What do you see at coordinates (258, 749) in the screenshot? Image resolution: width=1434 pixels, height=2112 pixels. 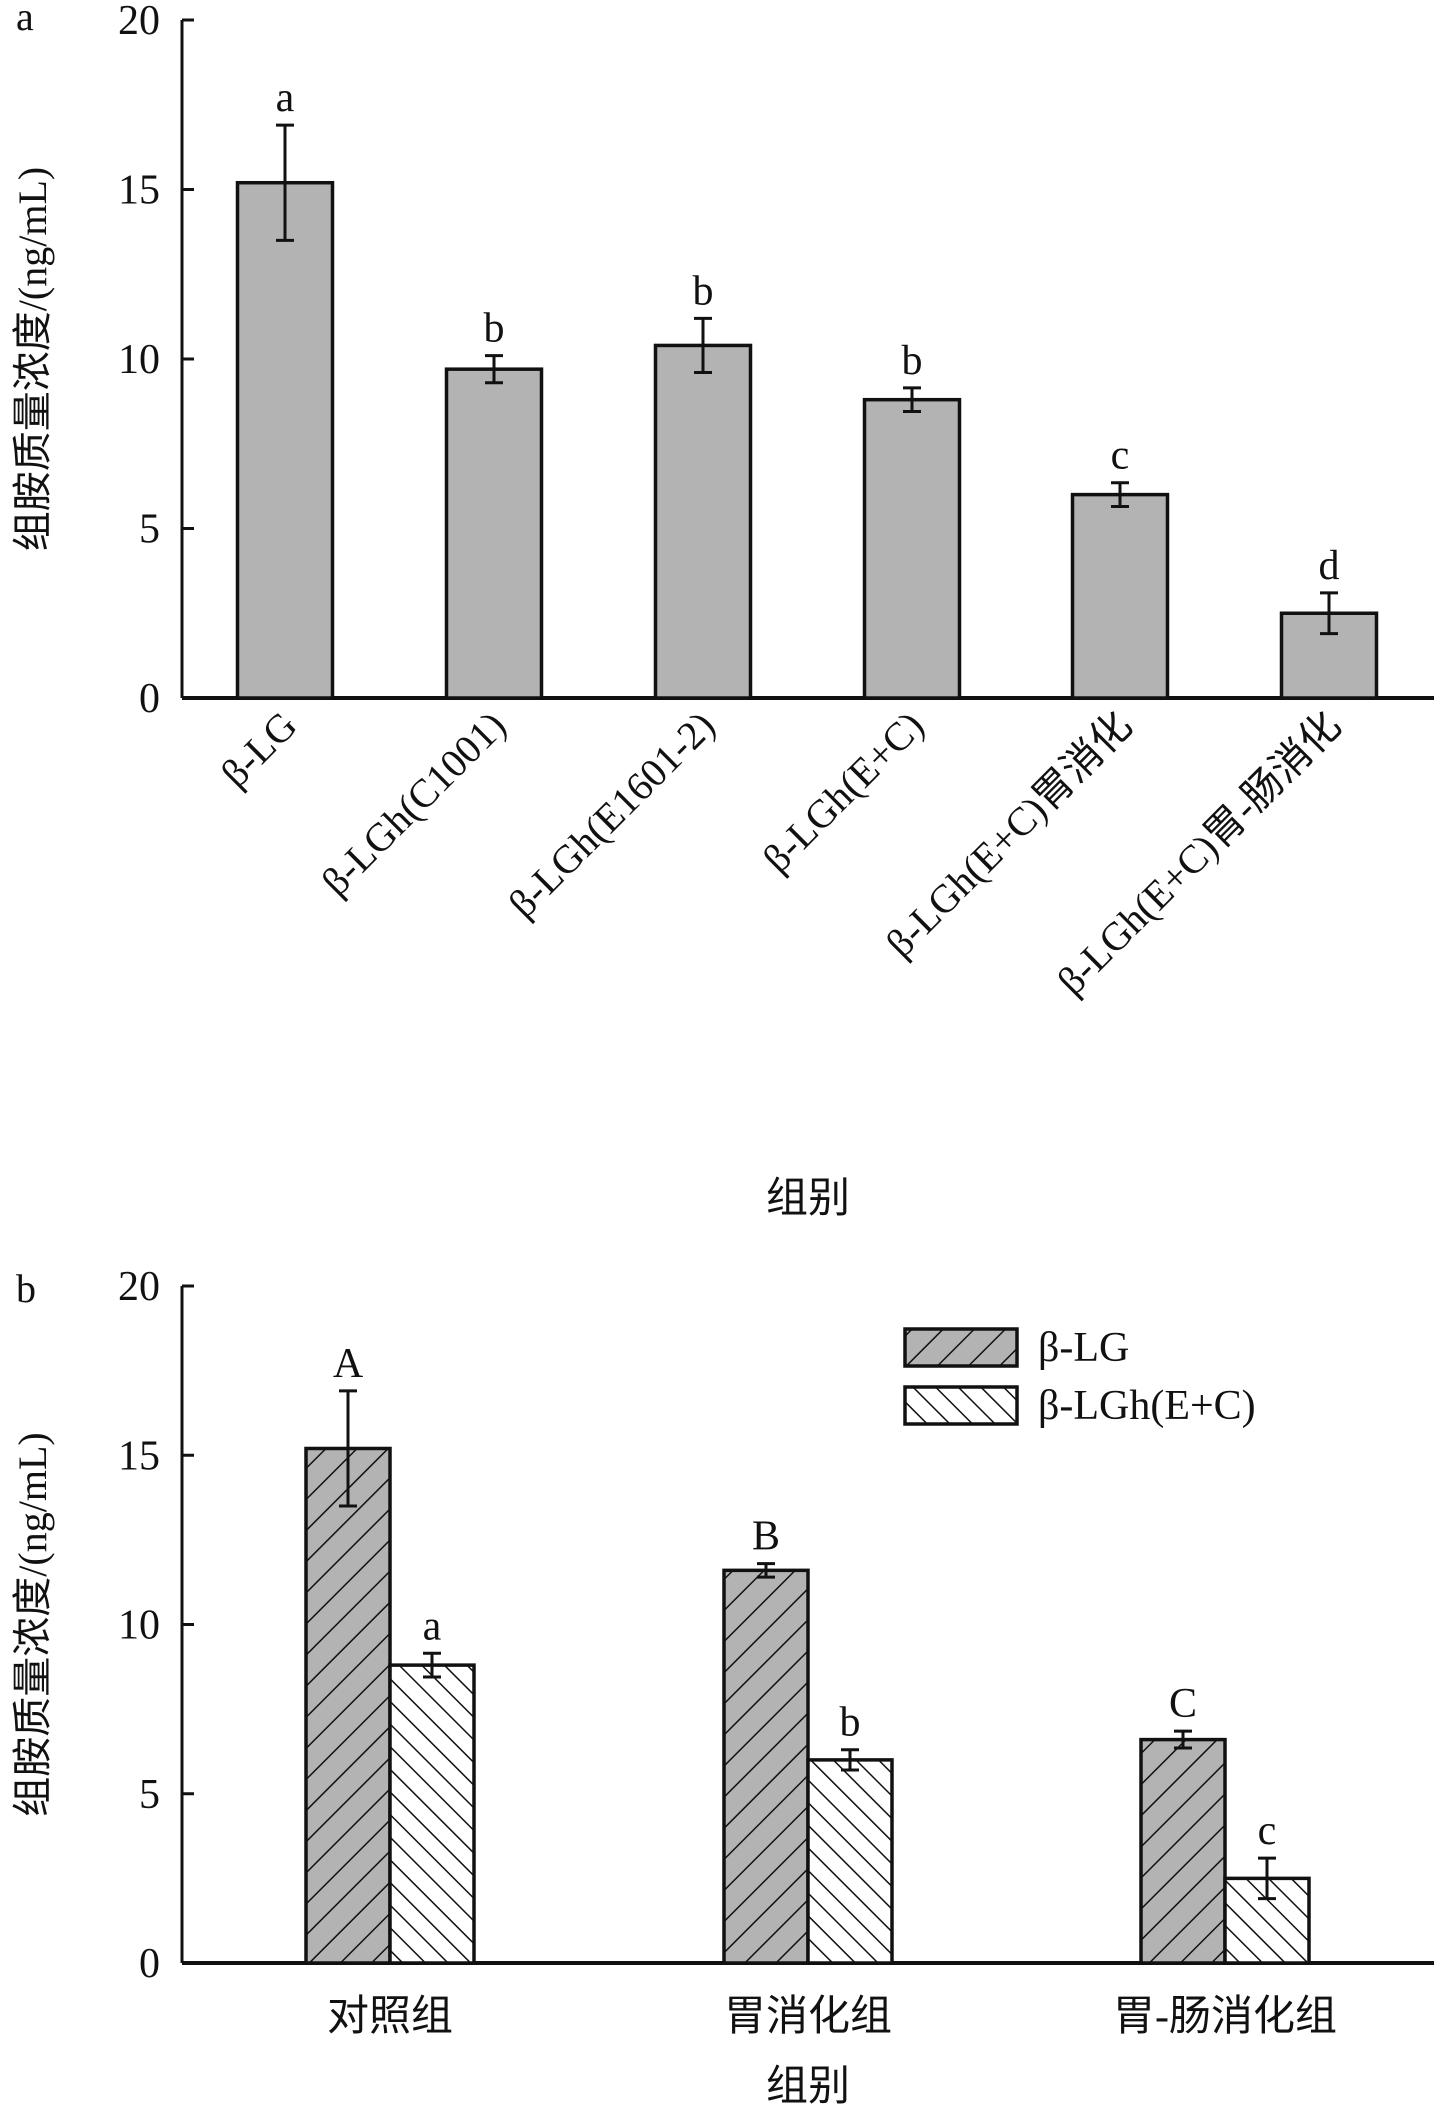 I see `x-tick-label: β-LG` at bounding box center [258, 749].